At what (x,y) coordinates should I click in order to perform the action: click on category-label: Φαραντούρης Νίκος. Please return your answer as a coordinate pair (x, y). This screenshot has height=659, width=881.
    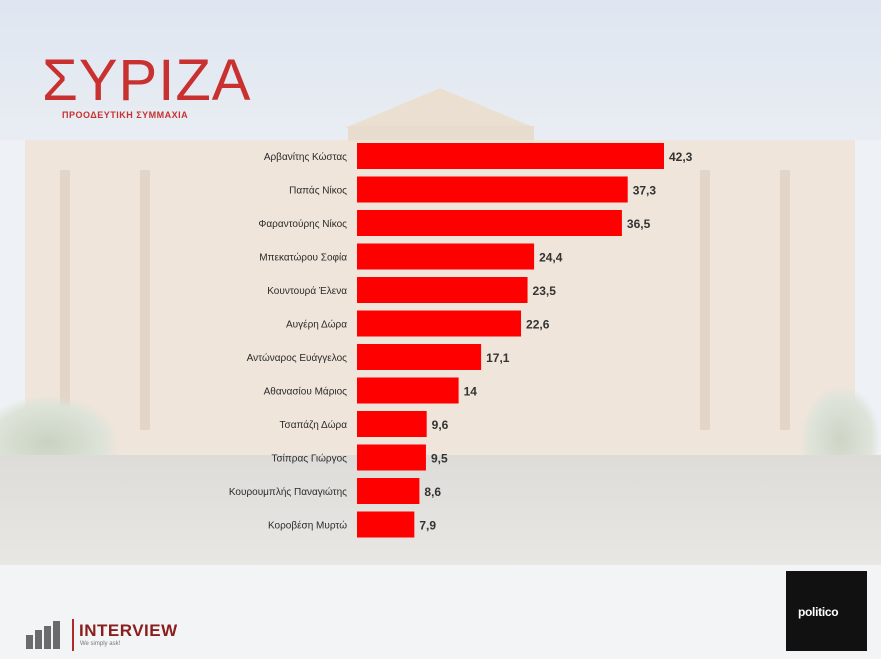
    Looking at the image, I should click on (302, 224).